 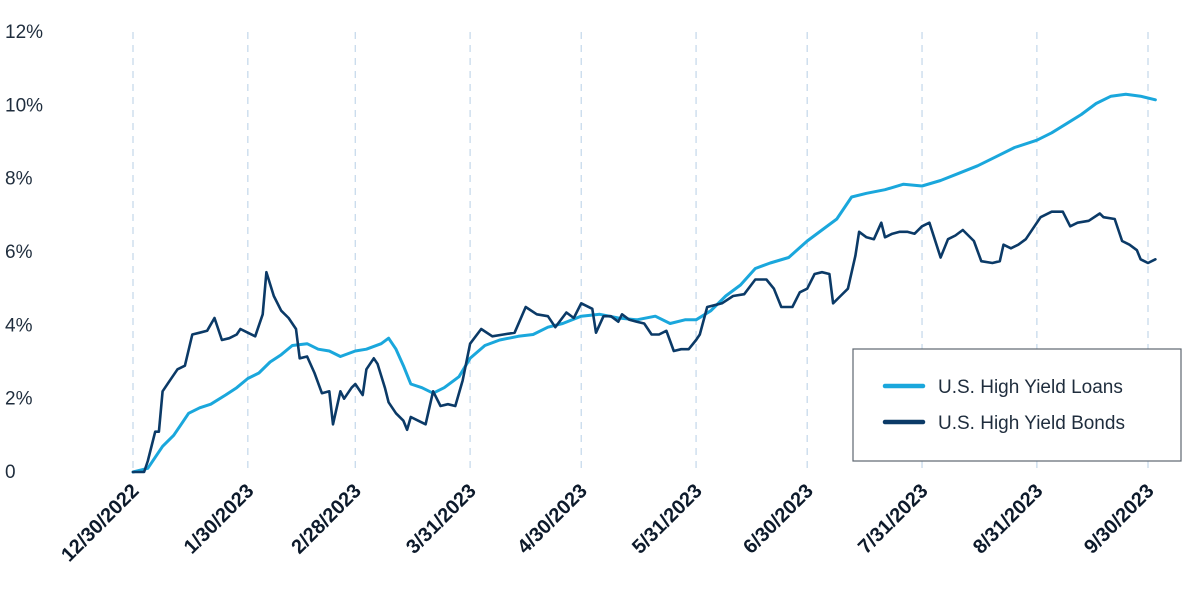 What do you see at coordinates (10, 472) in the screenshot?
I see `y-tick-label: 0` at bounding box center [10, 472].